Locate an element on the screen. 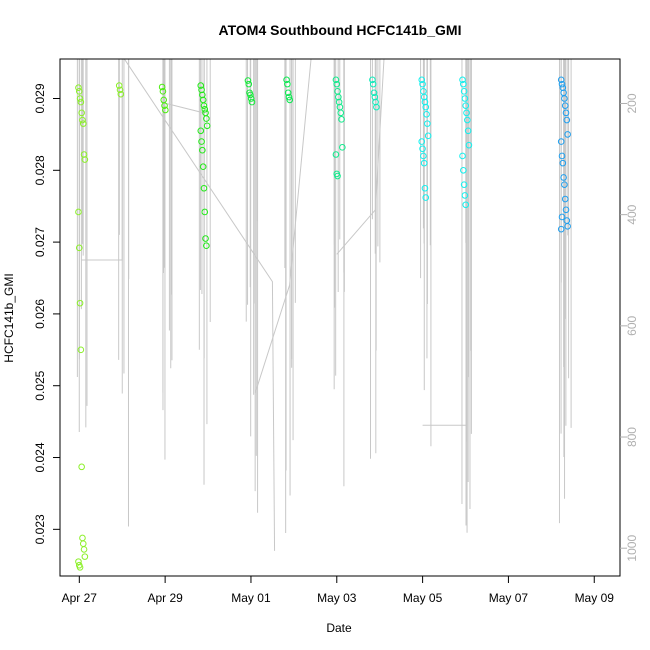  x-tick-label: May 01 is located at coordinates (251, 598).